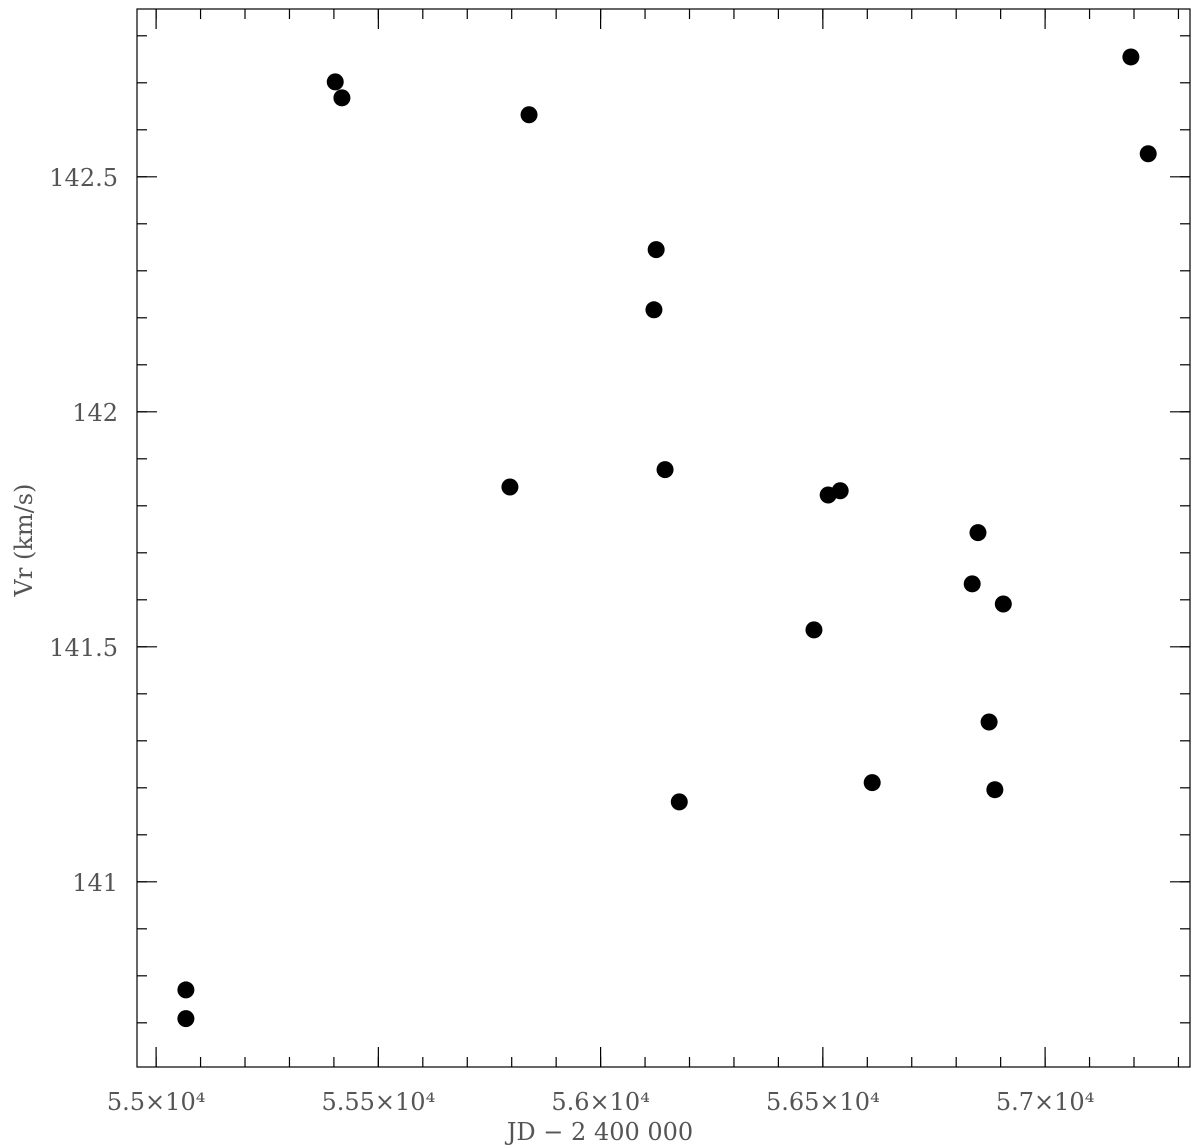 This screenshot has height=1146, width=1200. What do you see at coordinates (24, 541) in the screenshot?
I see `y-axis-label: Vr (km/s)` at bounding box center [24, 541].